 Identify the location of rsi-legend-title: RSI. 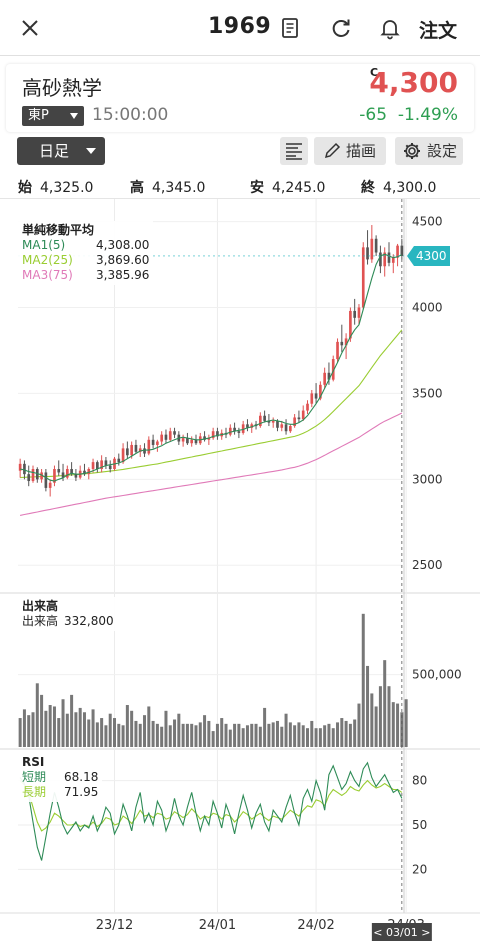
(33, 762).